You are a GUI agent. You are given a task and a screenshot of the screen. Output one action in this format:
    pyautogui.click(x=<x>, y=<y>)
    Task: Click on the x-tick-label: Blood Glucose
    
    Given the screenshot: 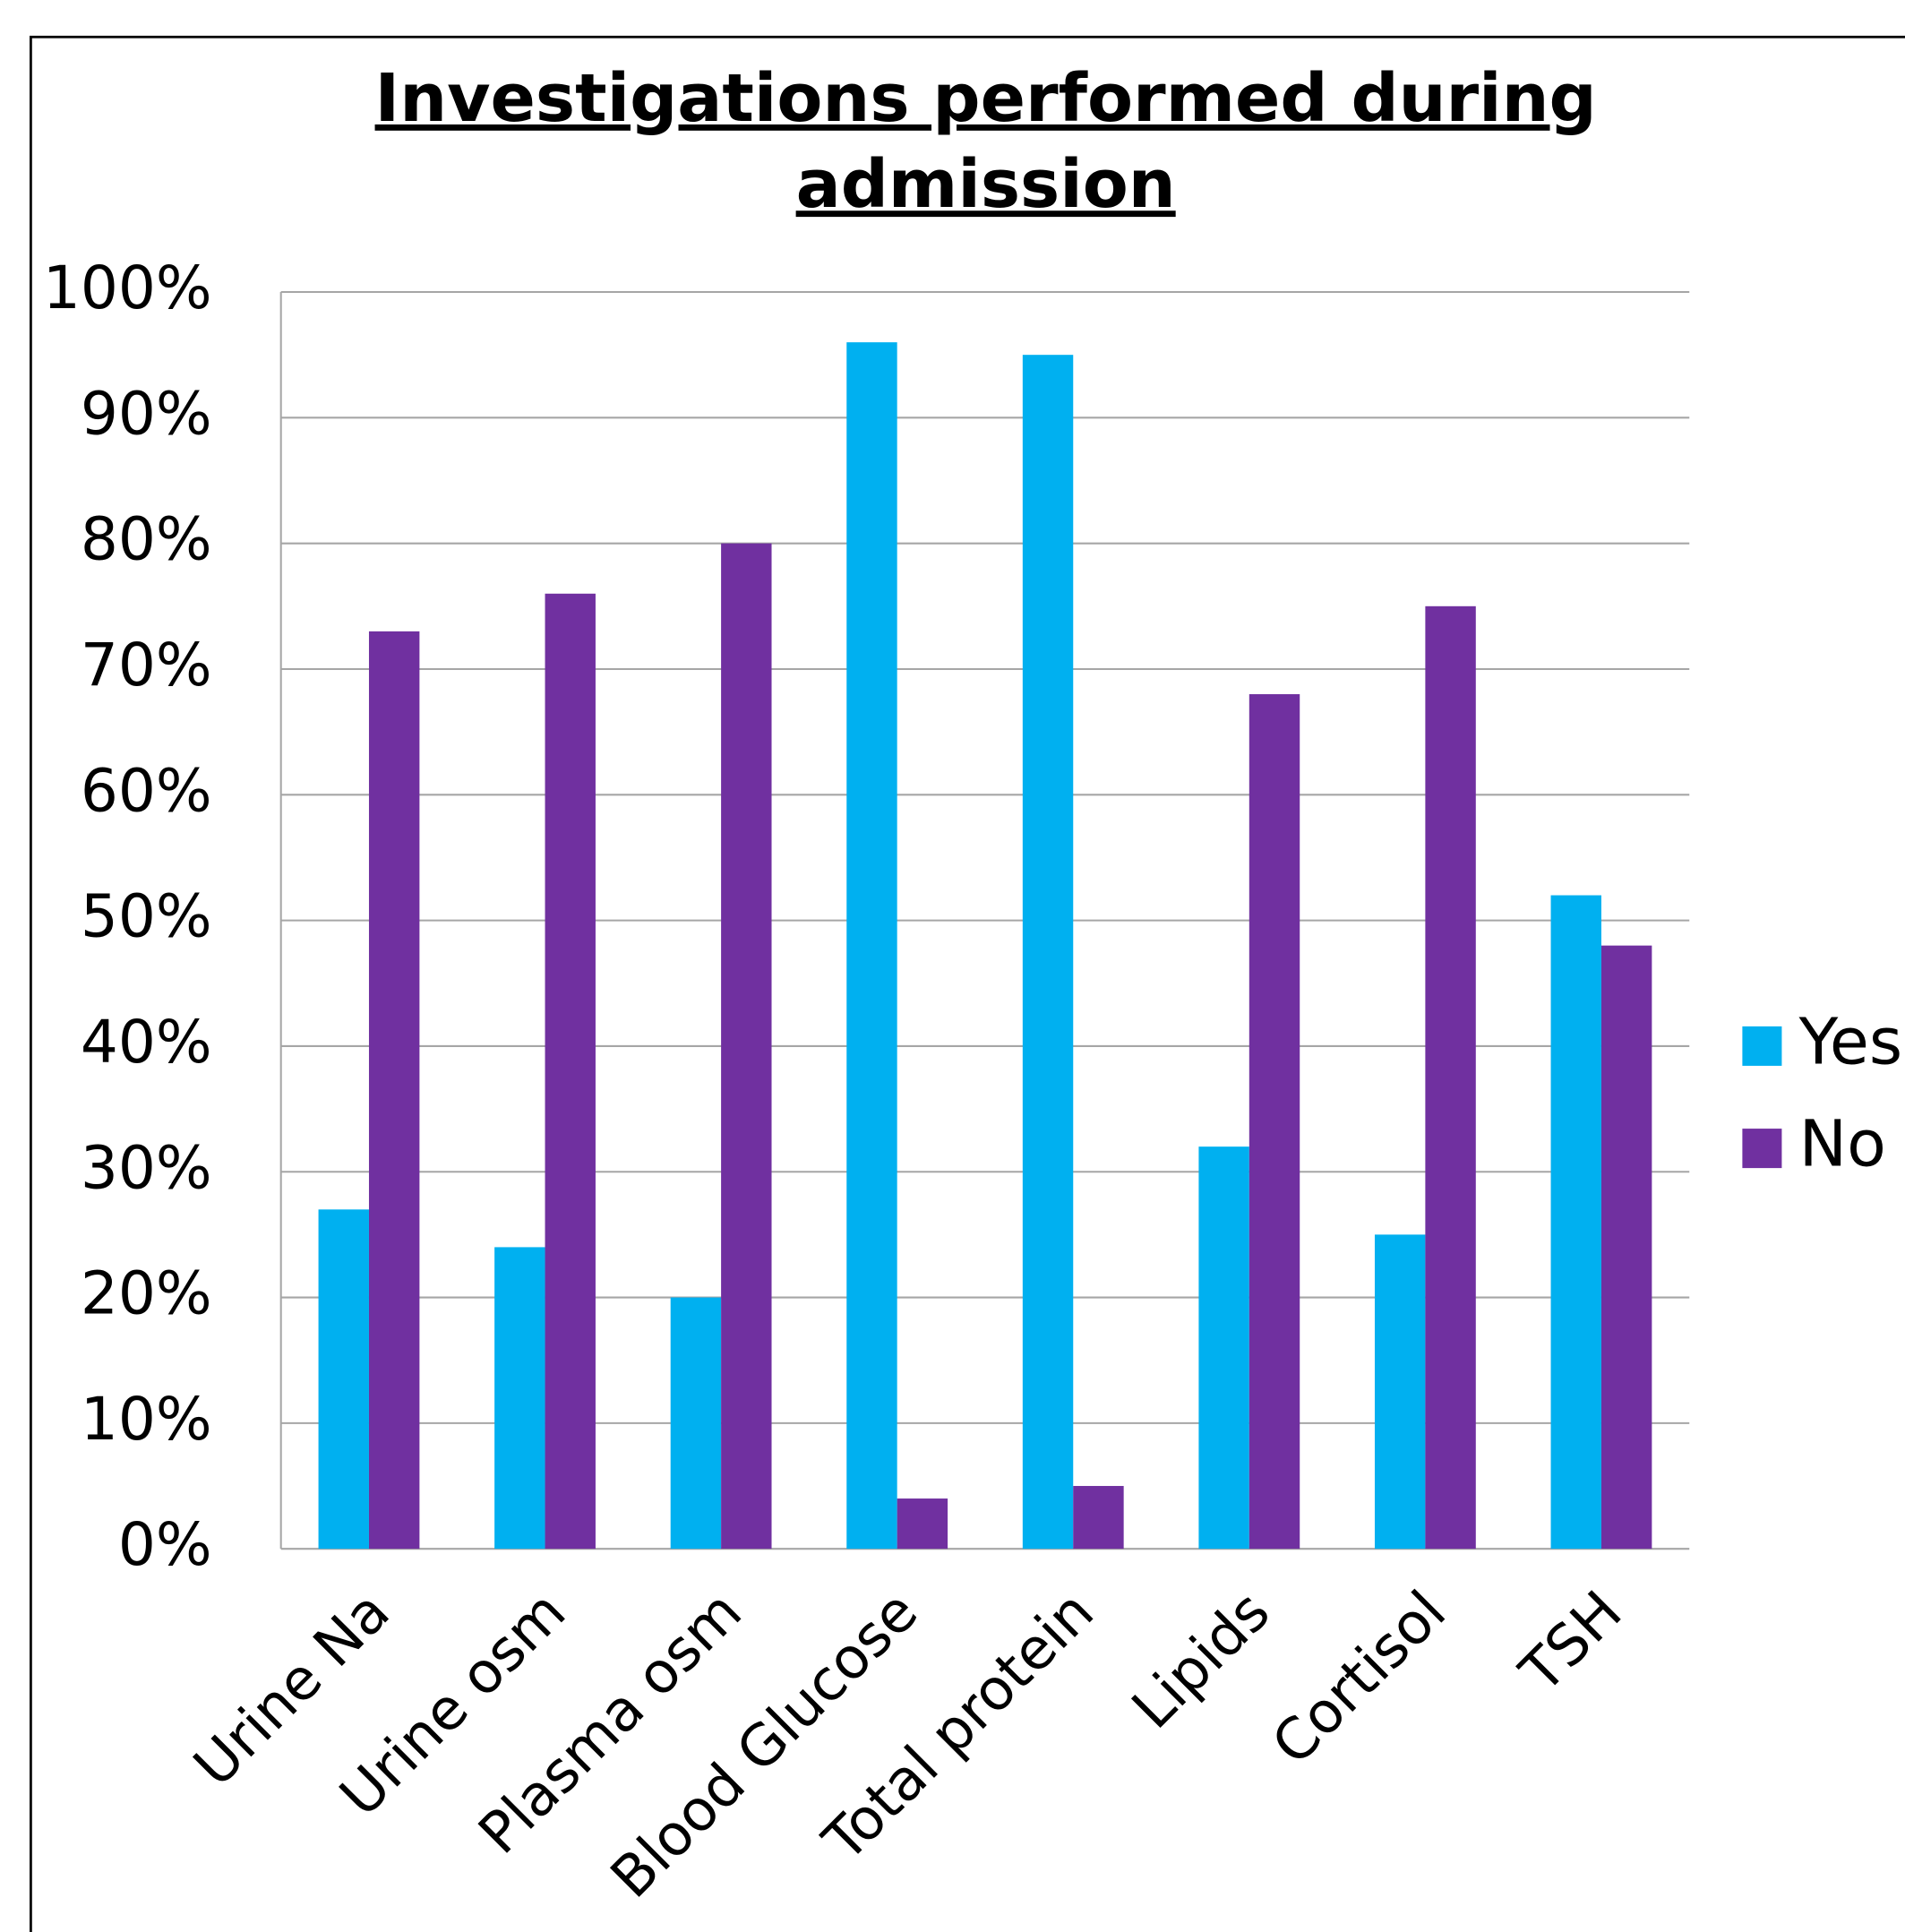 What is the action you would take?
    pyautogui.click(x=763, y=1744)
    